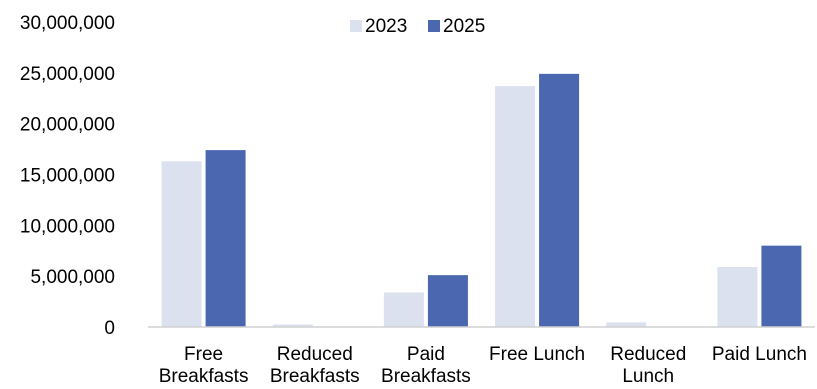  What do you see at coordinates (203, 354) in the screenshot?
I see `x-tick-label-line: Free` at bounding box center [203, 354].